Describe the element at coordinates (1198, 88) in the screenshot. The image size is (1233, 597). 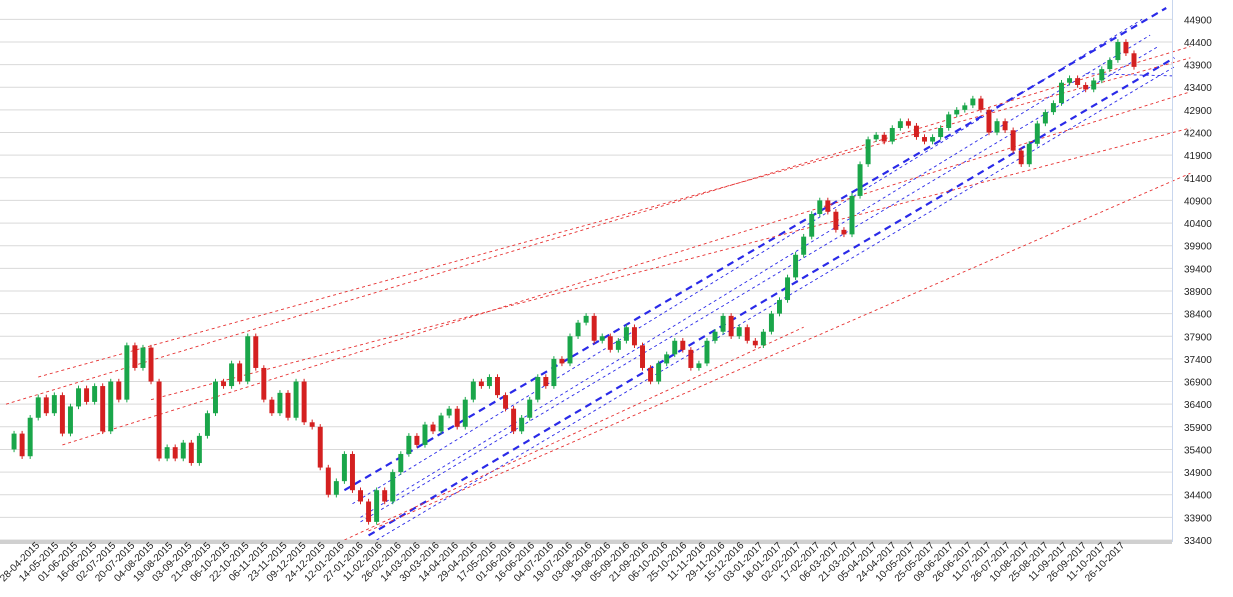
I see `y-tick-label: 43400` at that location.